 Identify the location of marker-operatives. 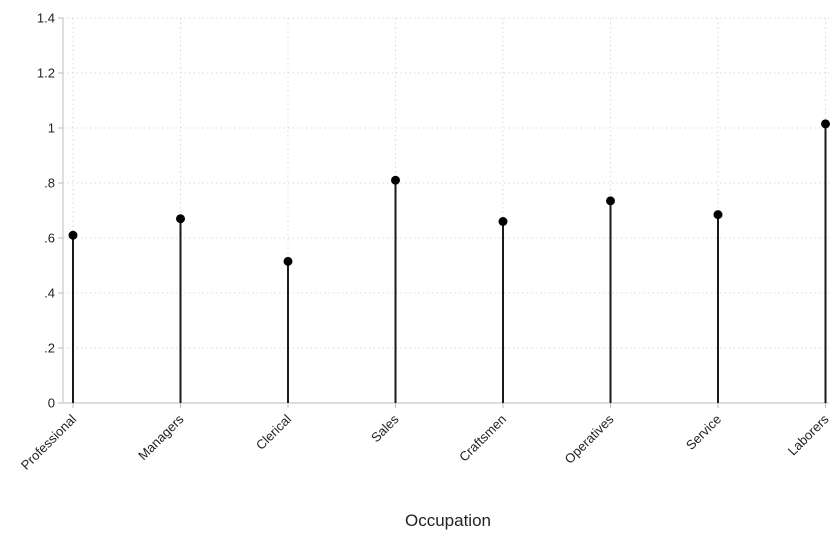
(610, 201).